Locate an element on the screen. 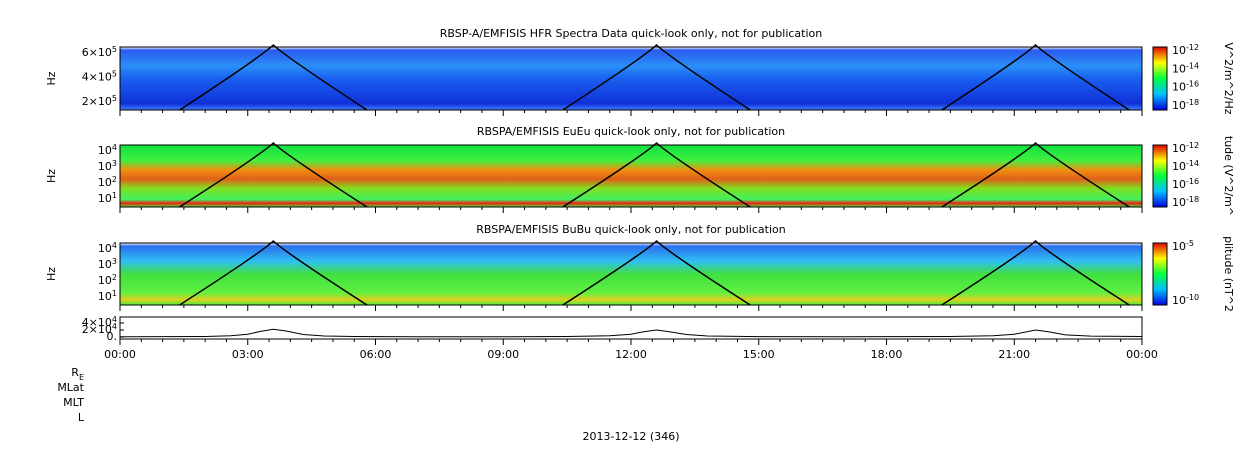 The width and height of the screenshot is (1250, 453). y-tick-label: 4×105 is located at coordinates (99, 76).